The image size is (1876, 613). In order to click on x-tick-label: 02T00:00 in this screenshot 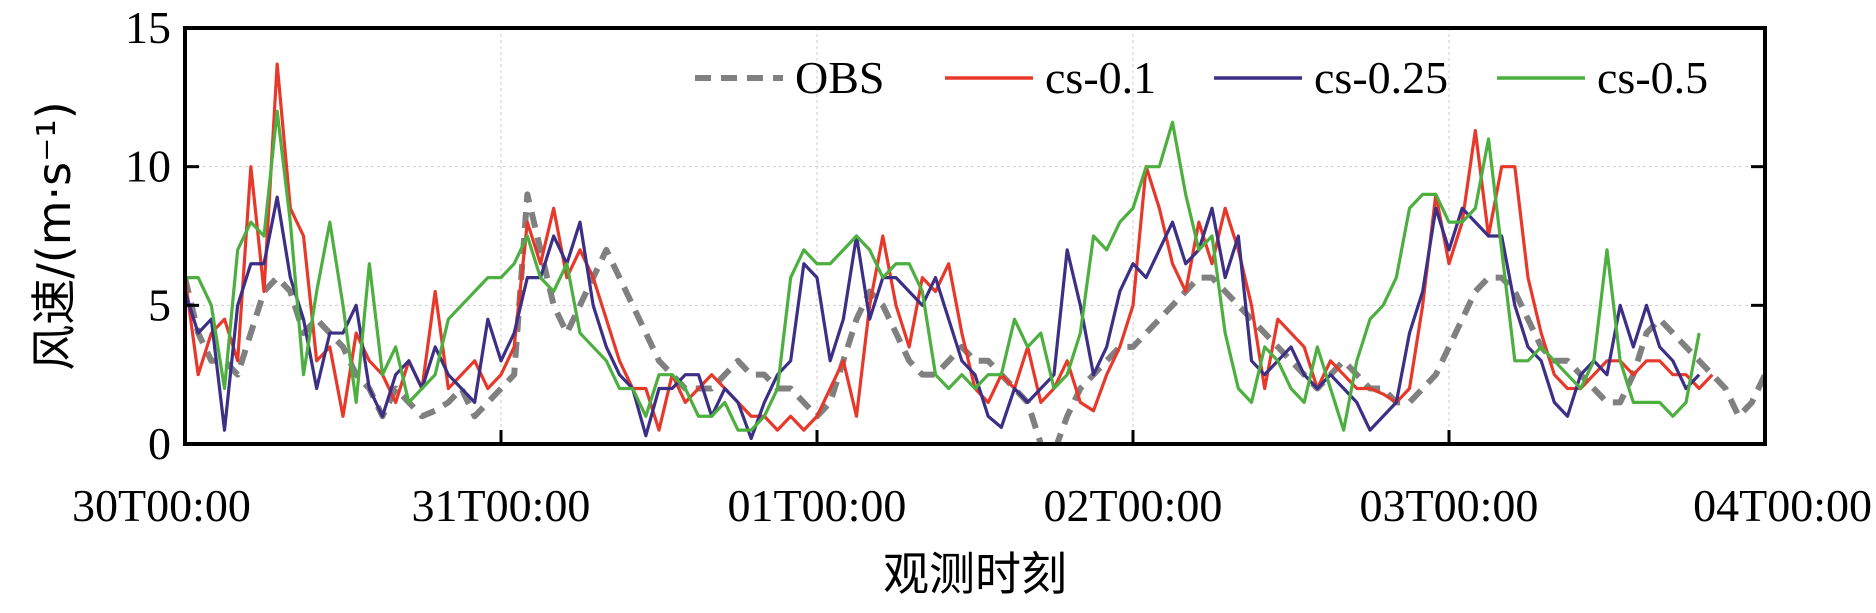, I will do `click(1133, 505)`.